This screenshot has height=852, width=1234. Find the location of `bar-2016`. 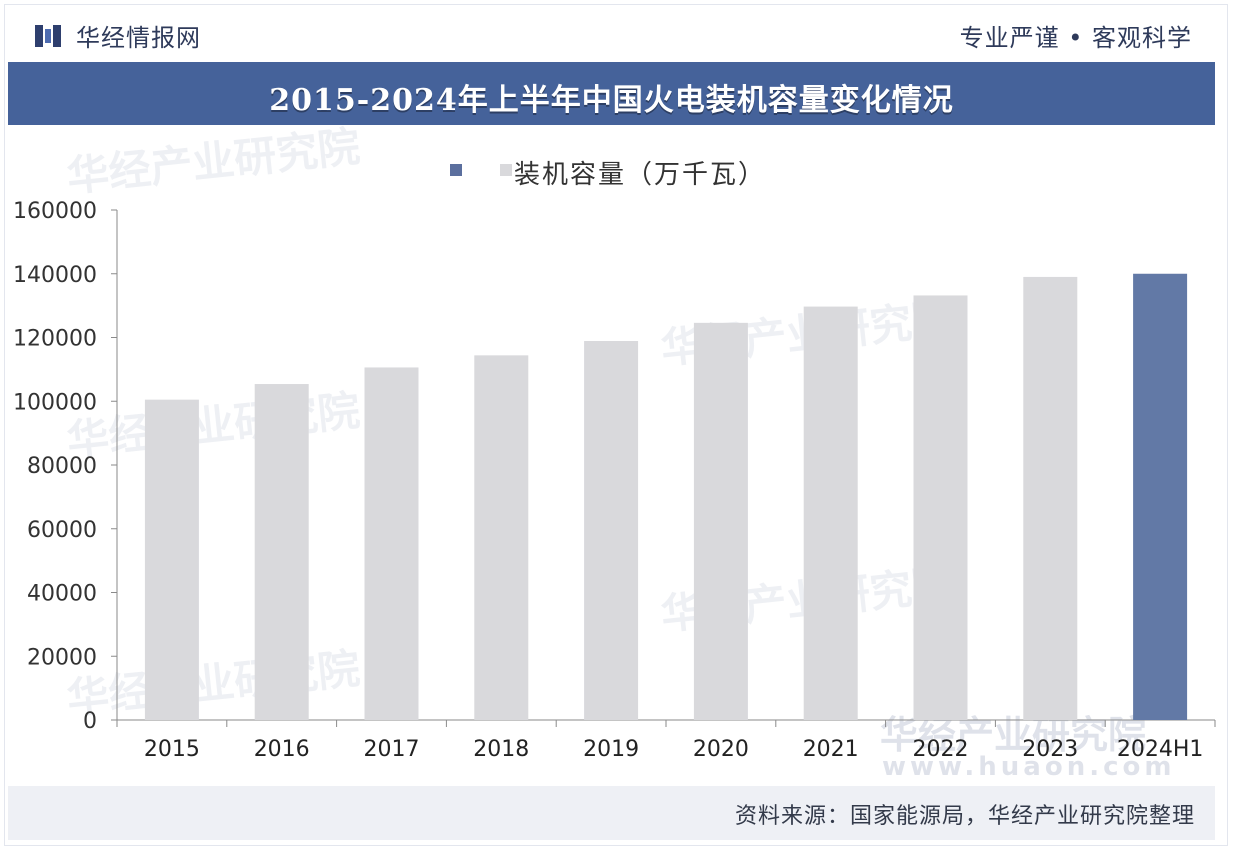

bar-2016 is located at coordinates (281, 552).